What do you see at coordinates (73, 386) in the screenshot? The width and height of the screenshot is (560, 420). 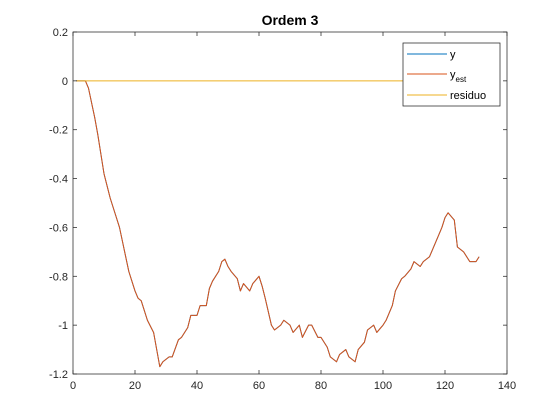 I see `x-tick-label: 0` at bounding box center [73, 386].